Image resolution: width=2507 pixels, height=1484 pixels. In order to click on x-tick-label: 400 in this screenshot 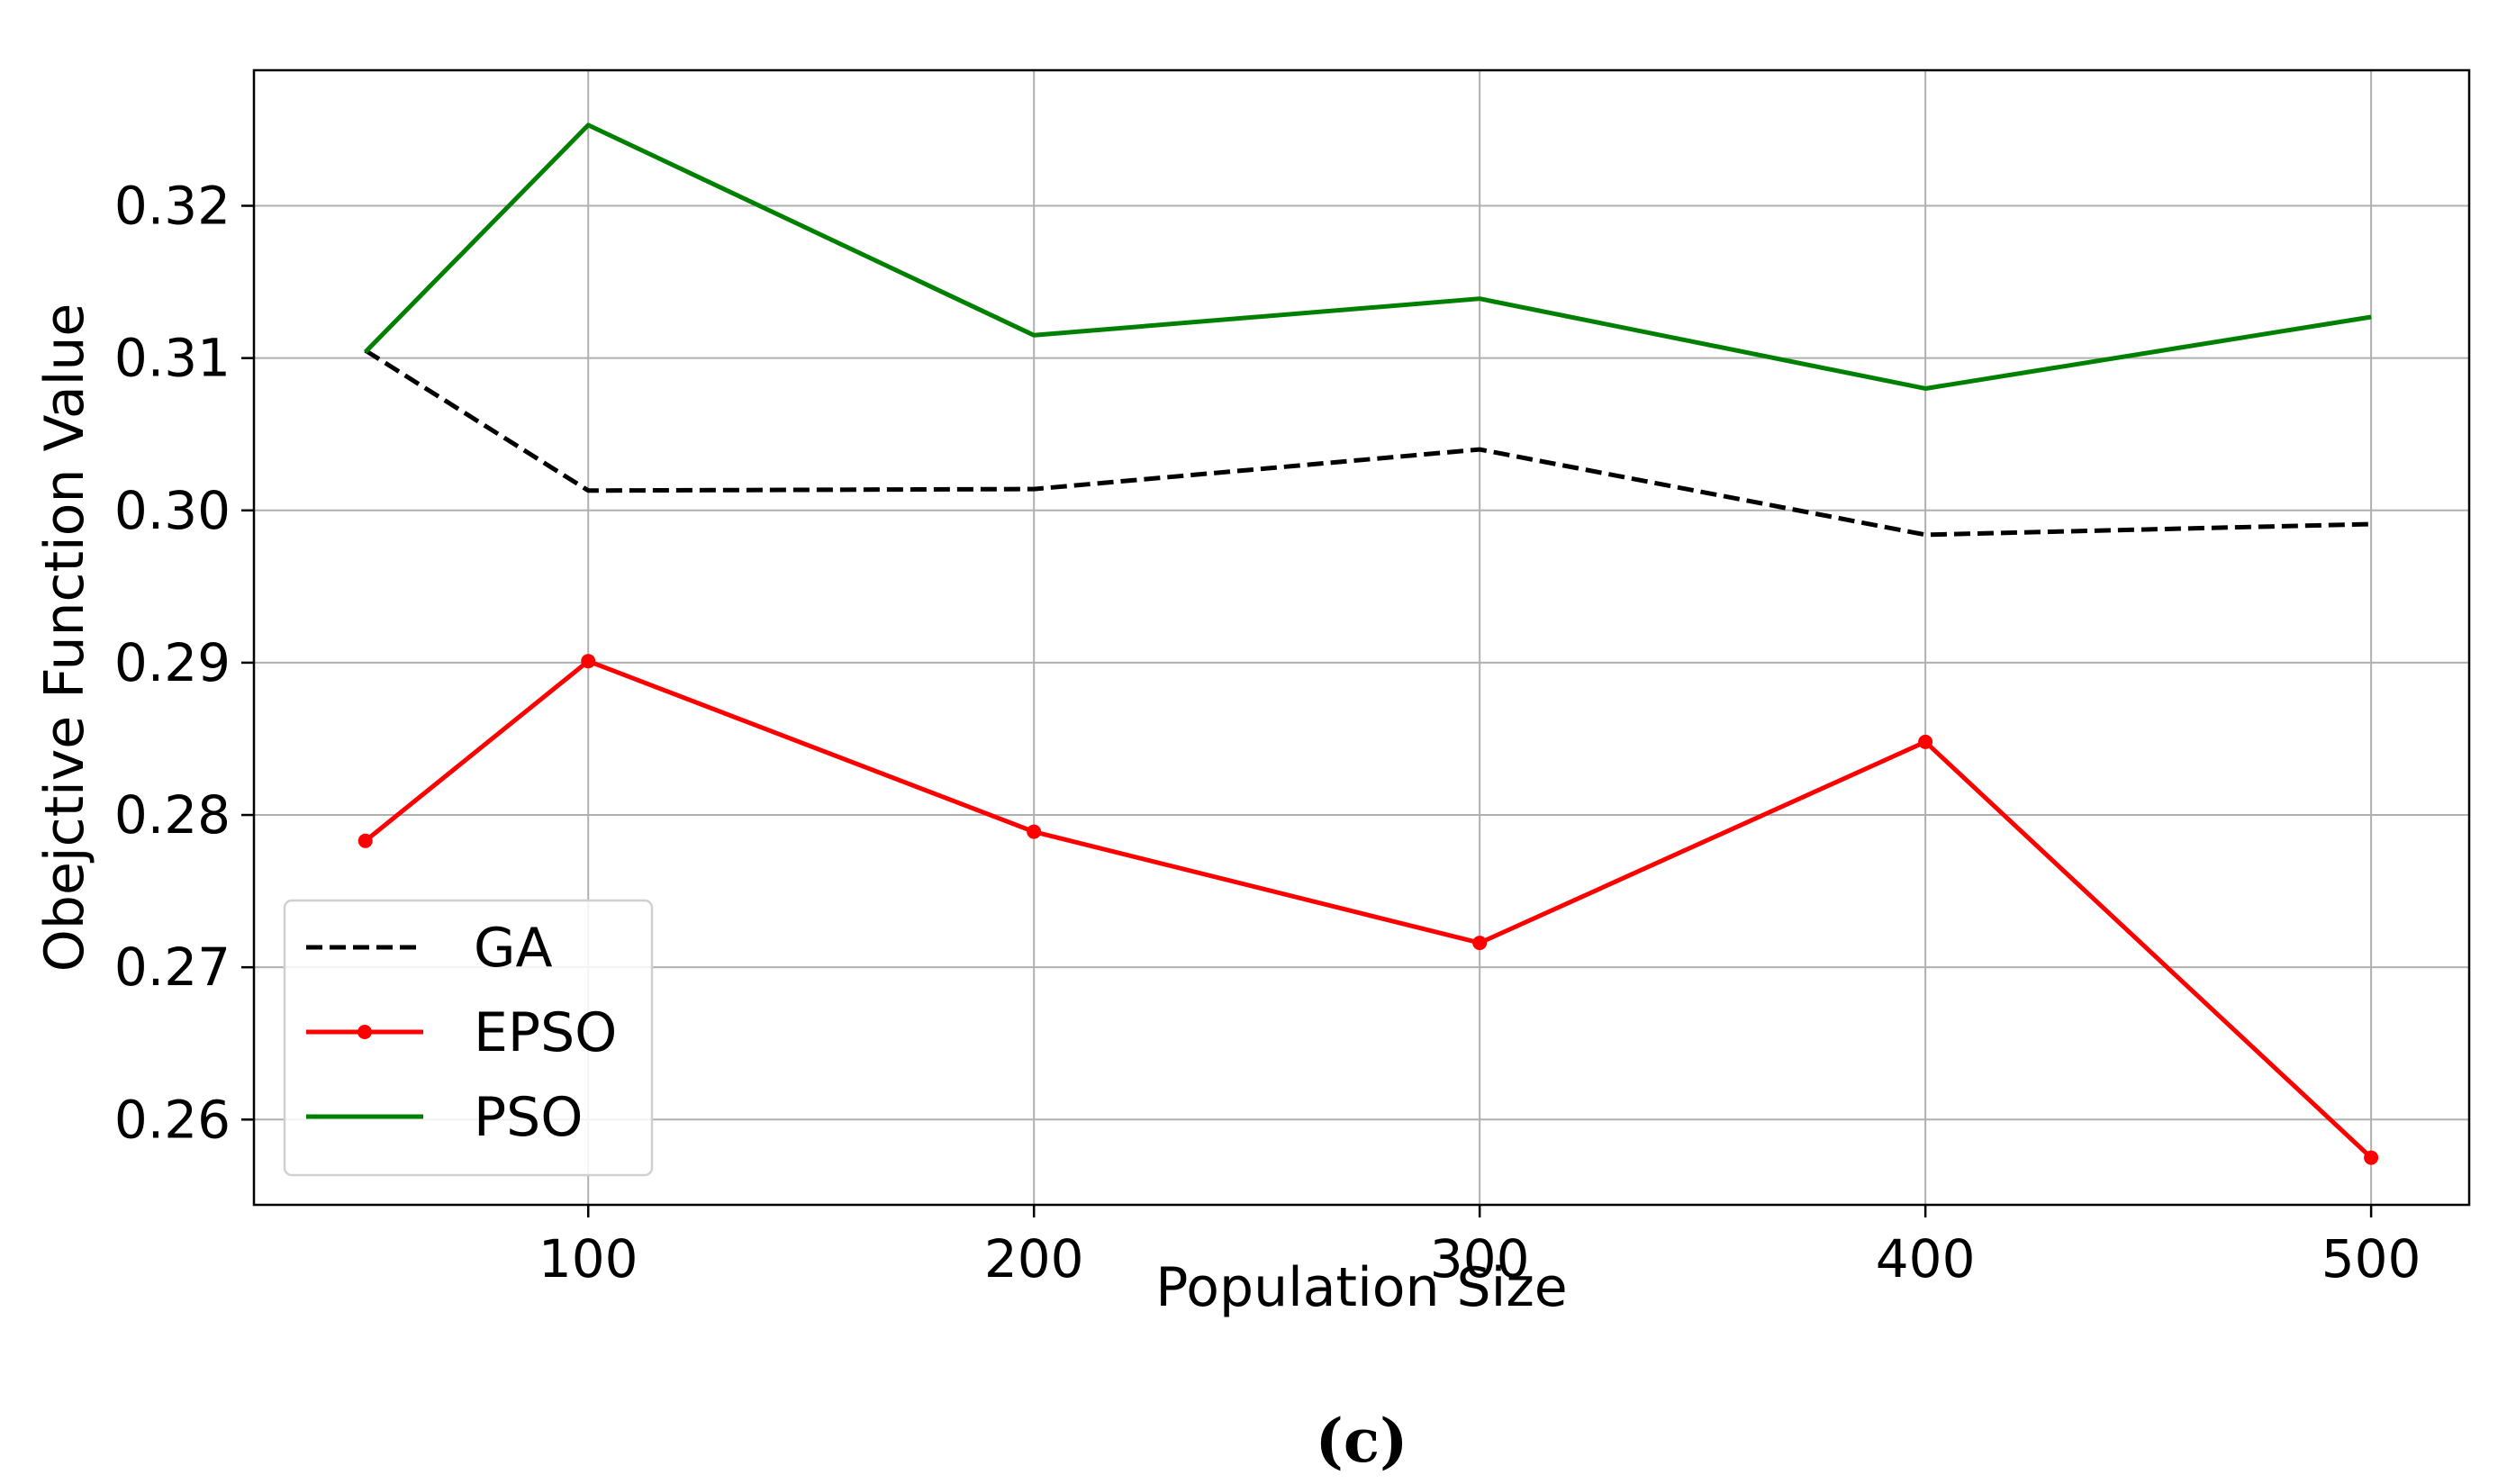, I will do `click(1926, 1258)`.